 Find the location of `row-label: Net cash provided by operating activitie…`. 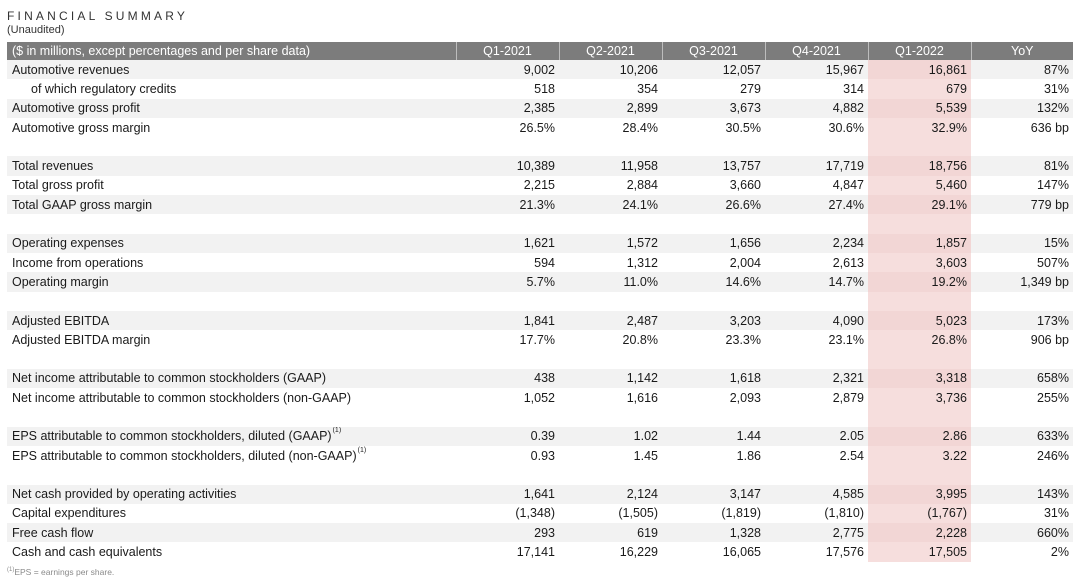

row-label: Net cash provided by operating activitie… is located at coordinates (231, 494).